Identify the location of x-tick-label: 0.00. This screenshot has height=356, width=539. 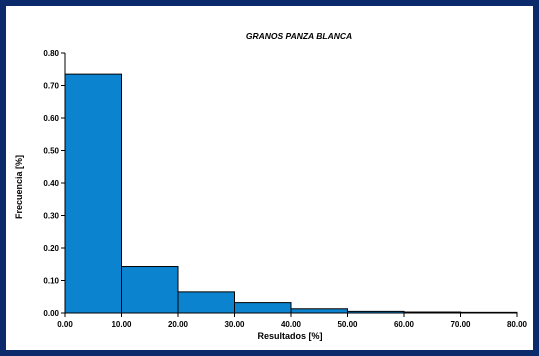
(65, 324).